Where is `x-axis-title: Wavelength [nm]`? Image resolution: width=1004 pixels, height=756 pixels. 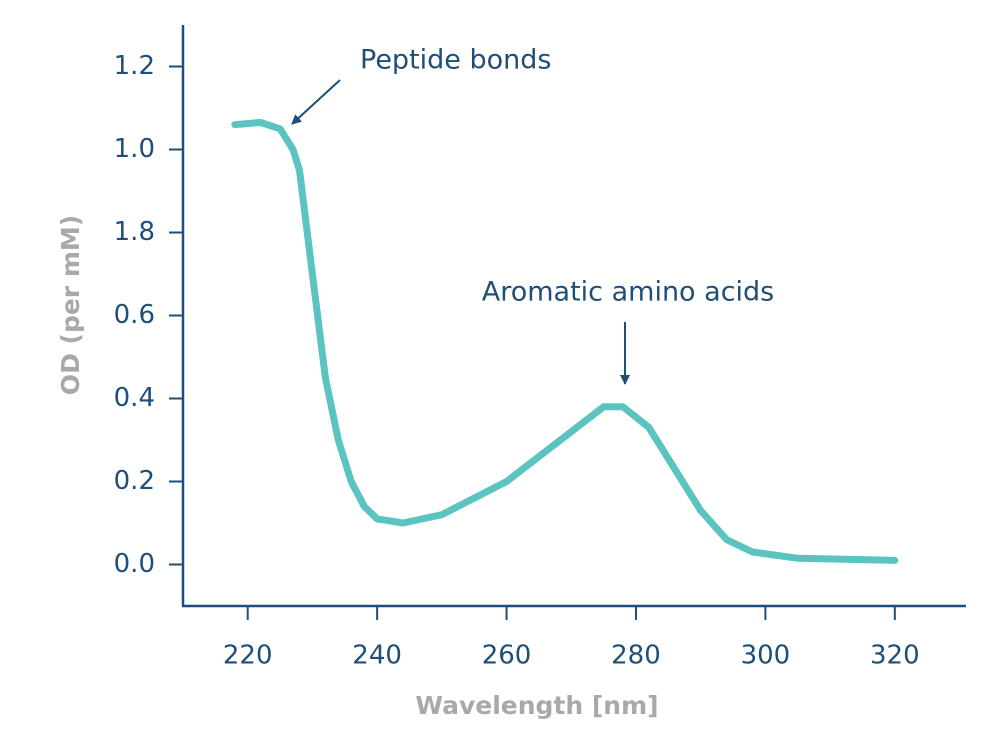 x-axis-title: Wavelength [nm] is located at coordinates (536, 705).